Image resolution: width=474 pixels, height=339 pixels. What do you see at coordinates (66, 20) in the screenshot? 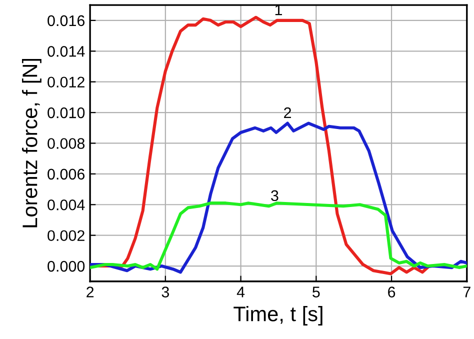
I see `y-tick-label: 0.016` at bounding box center [66, 20].